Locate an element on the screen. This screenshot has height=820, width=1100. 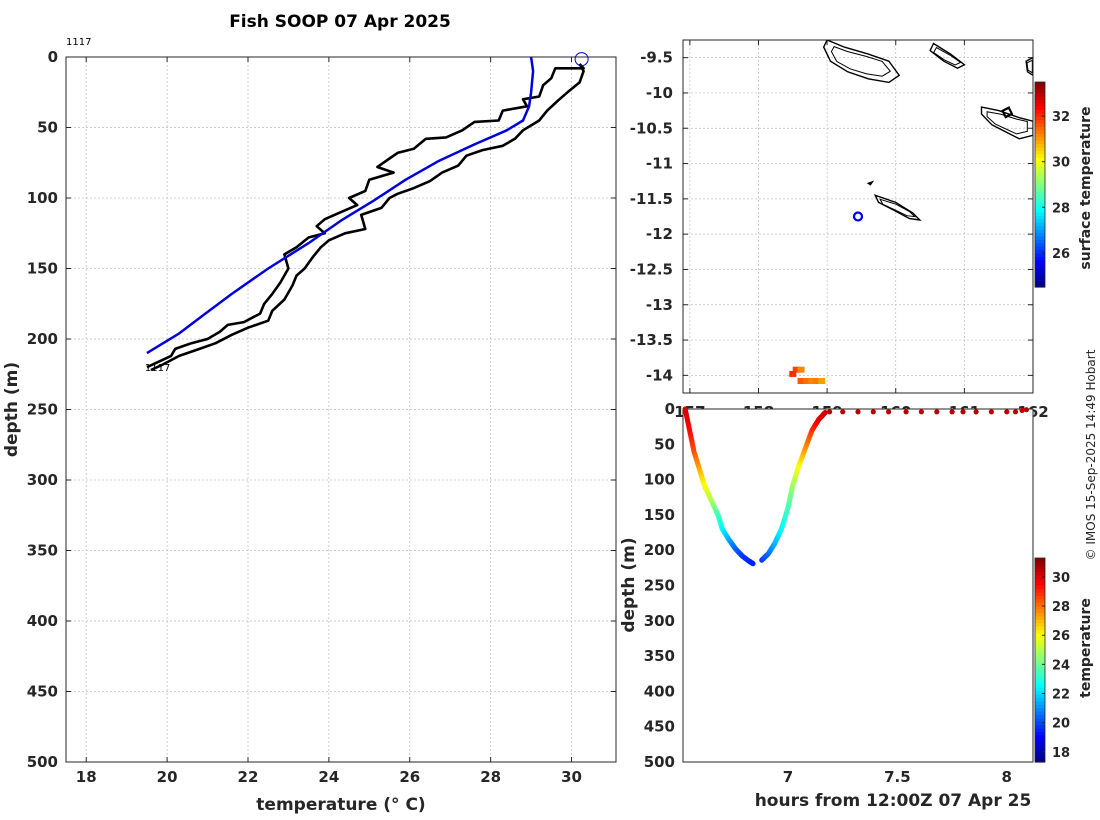
y-tick-label: 400 is located at coordinates (659, 691).